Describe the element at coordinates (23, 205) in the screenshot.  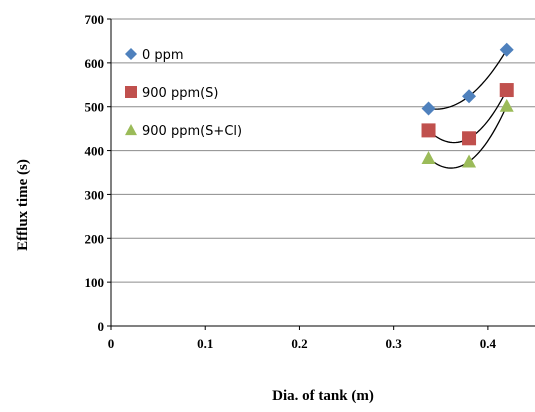
I see `y-axis-title: Efflux time (s)` at that location.